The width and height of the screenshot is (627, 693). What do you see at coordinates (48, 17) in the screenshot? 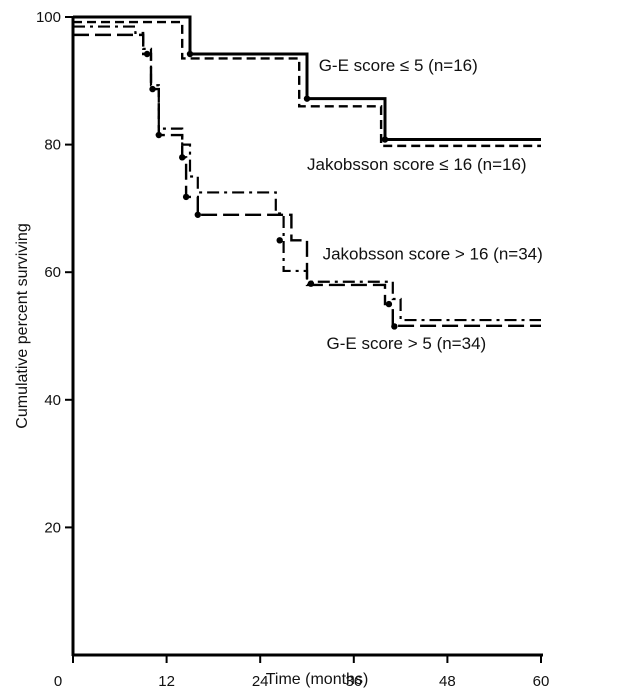
I see `y-tick-label: 100` at bounding box center [48, 17].